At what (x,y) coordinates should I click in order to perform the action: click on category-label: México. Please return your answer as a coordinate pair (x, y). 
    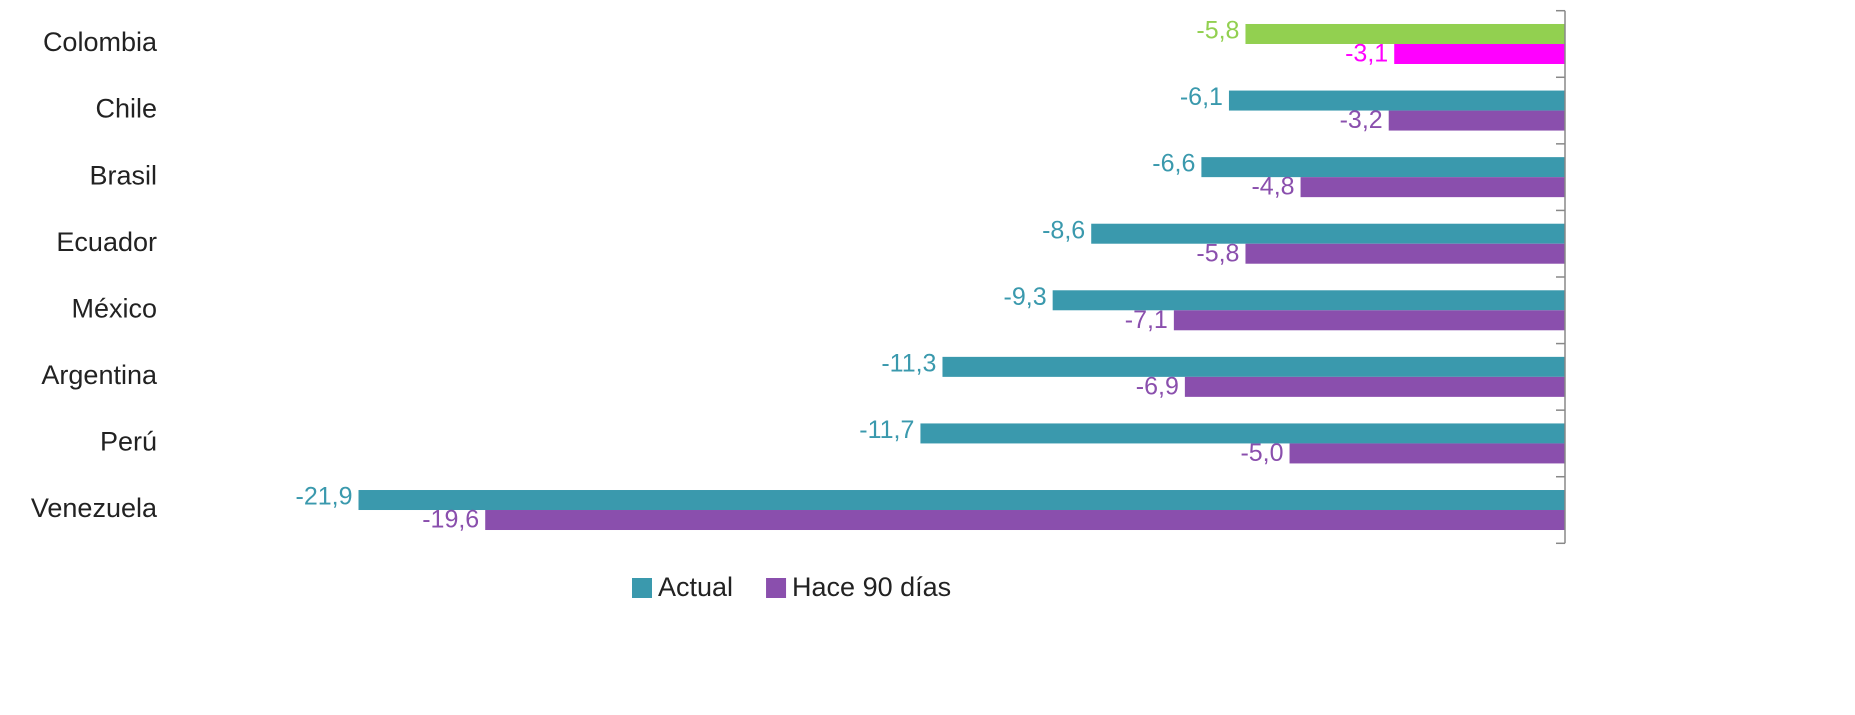
    Looking at the image, I should click on (114, 308).